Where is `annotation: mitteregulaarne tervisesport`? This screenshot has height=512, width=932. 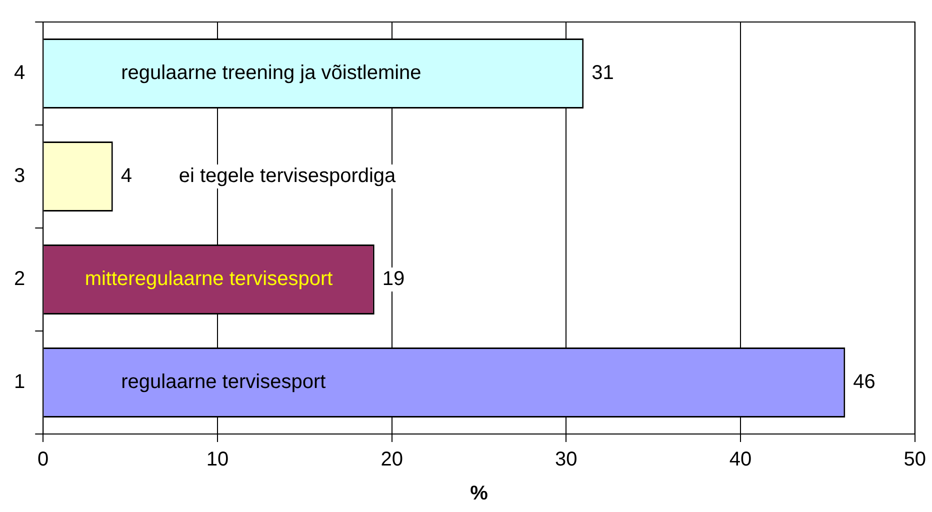
annotation: mitteregulaarne tervisesport is located at coordinates (209, 279).